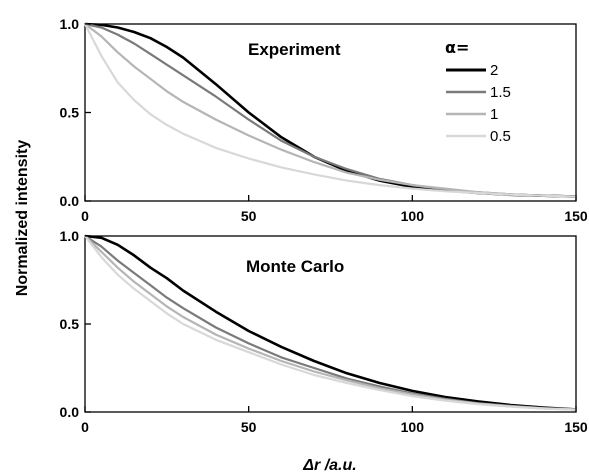  What do you see at coordinates (249, 427) in the screenshot?
I see `monte-carlo-x-tick-label: 50` at bounding box center [249, 427].